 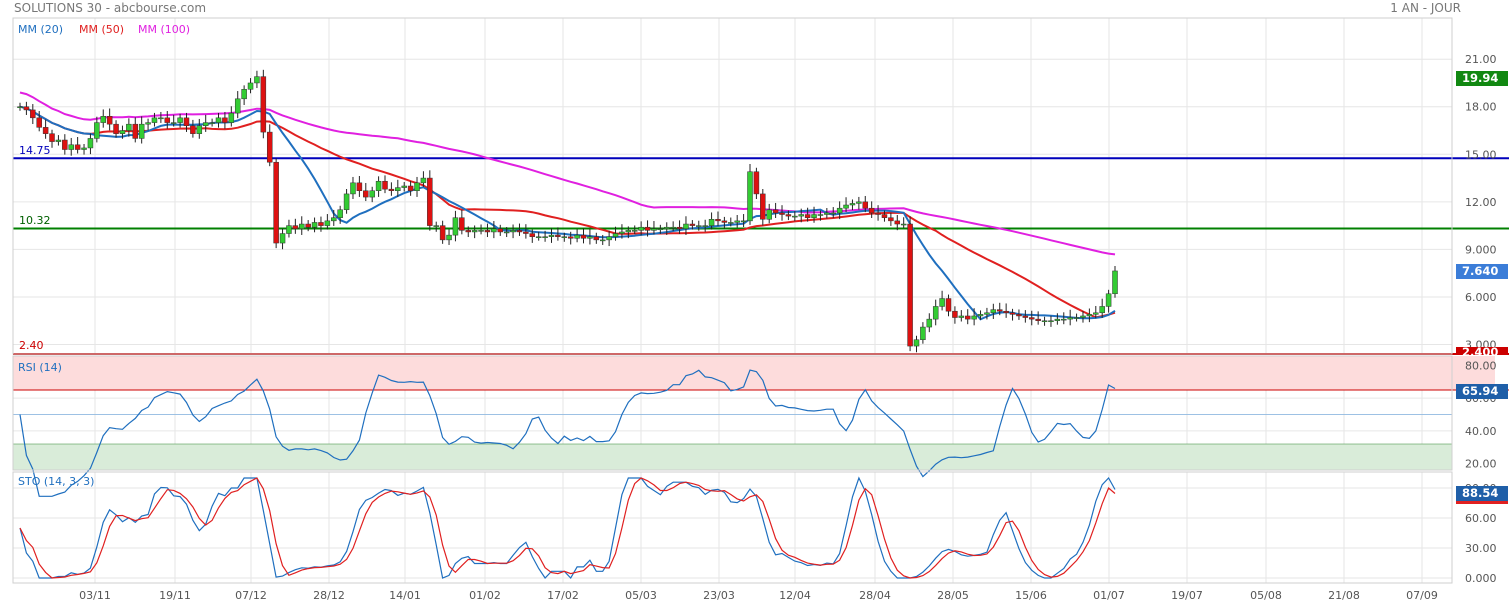 I want to click on x-tick-label: 12/04, so click(x=795, y=595).